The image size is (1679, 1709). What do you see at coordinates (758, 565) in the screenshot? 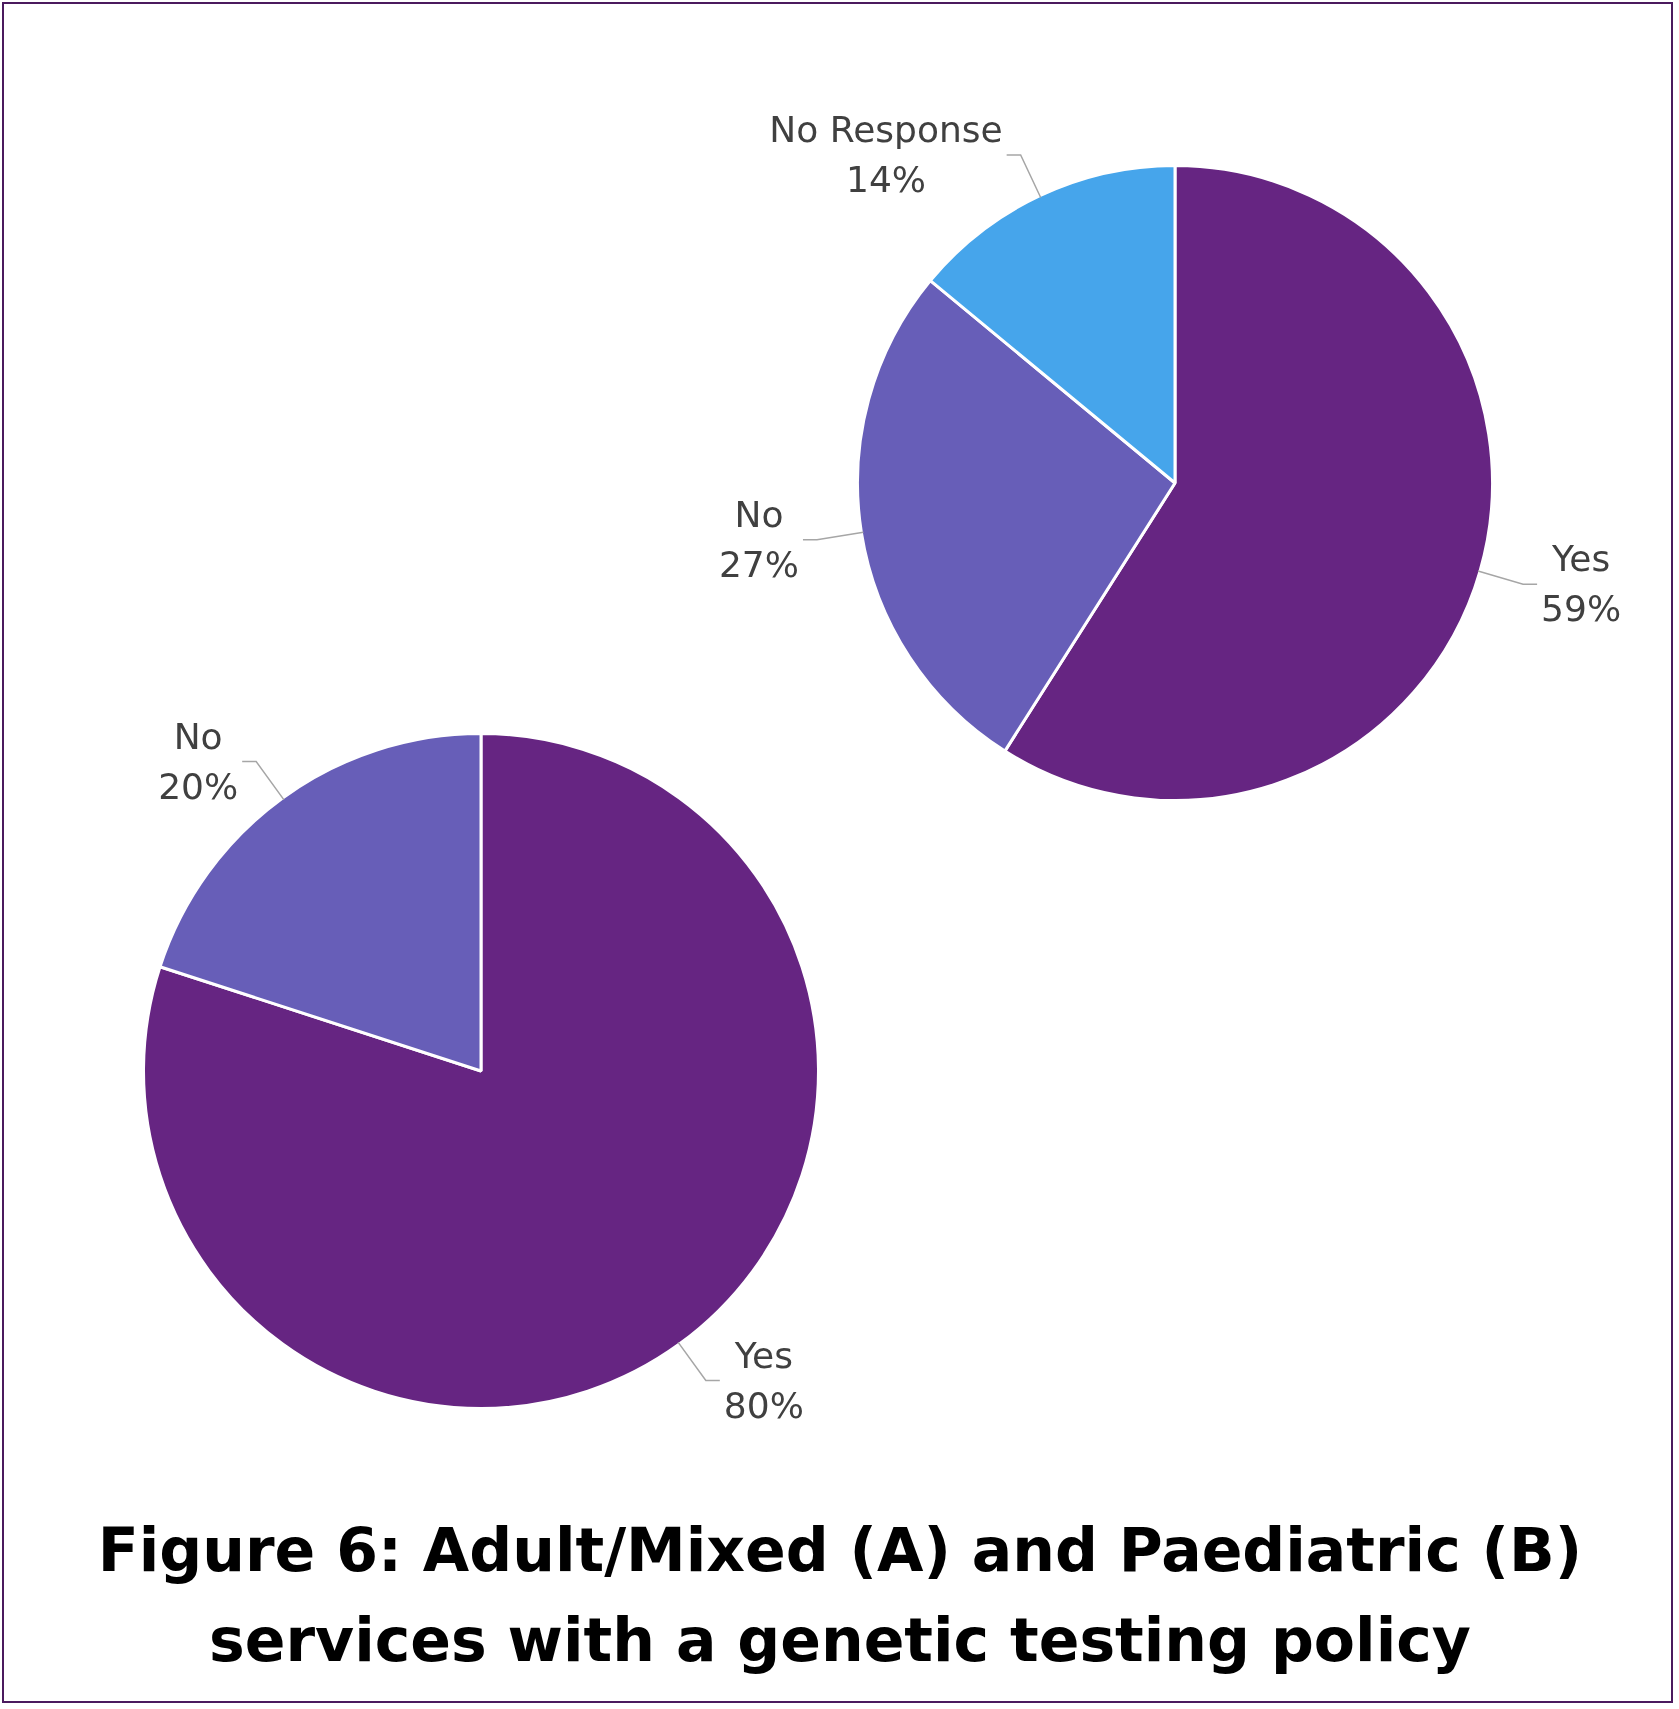
I see `data-label: 27%` at bounding box center [758, 565].